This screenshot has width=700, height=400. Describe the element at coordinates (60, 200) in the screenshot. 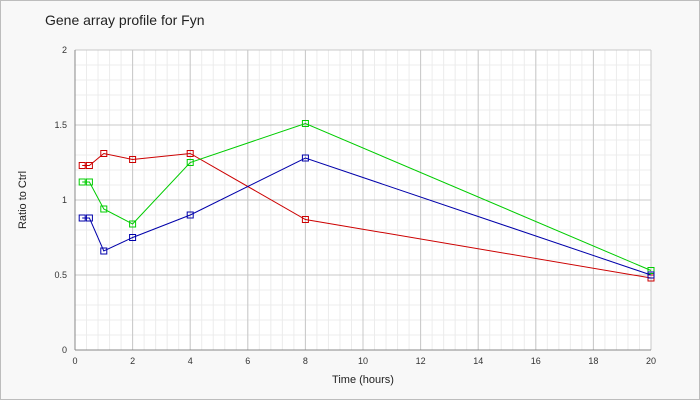

I see `y-axis-ticks: 0 0.5 1 1.5 2` at that location.